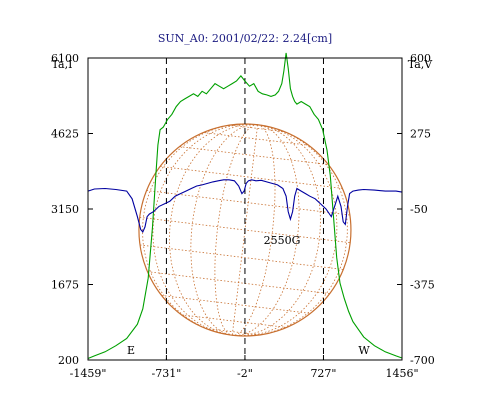 The height and width of the screenshot is (400, 500). What do you see at coordinates (68, 360) in the screenshot?
I see `left-tick-label: 200` at bounding box center [68, 360].